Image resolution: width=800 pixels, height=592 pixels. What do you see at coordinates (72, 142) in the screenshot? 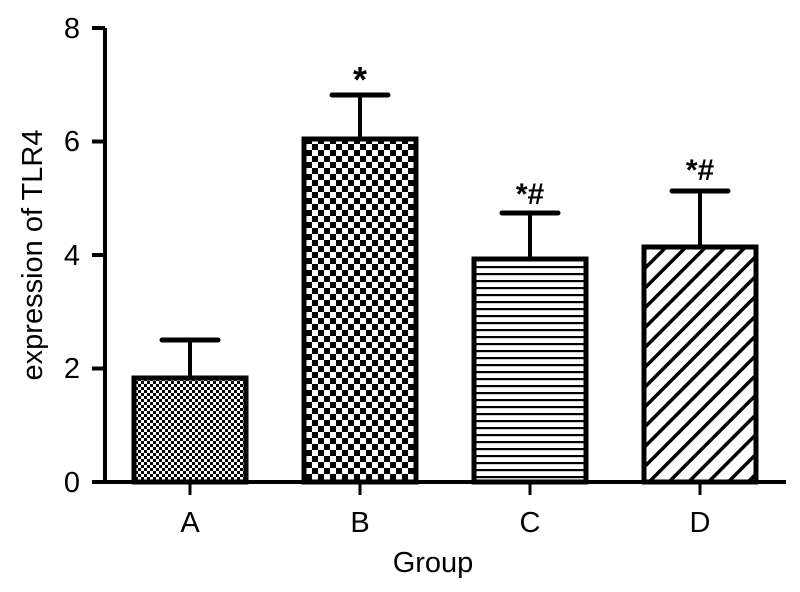
I see `y-tick-label: 6` at bounding box center [72, 142].